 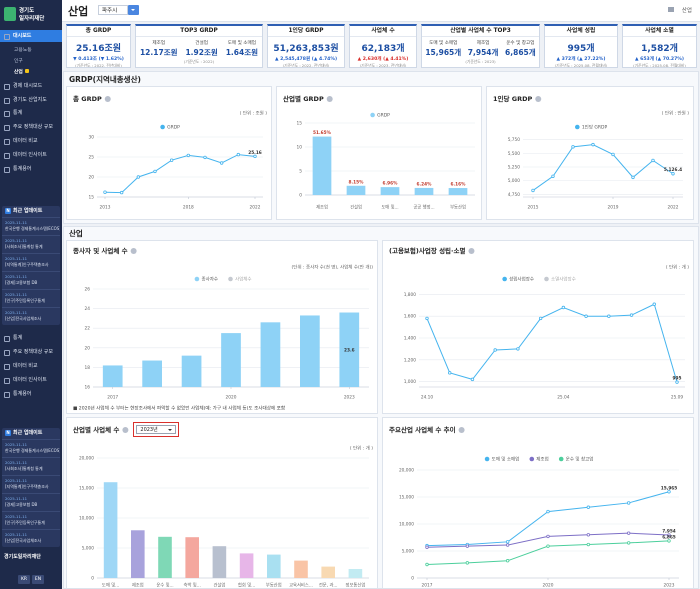 I want to click on update-text: 한국은행 경제통계시스템(ECOS), so click(x=32, y=228).